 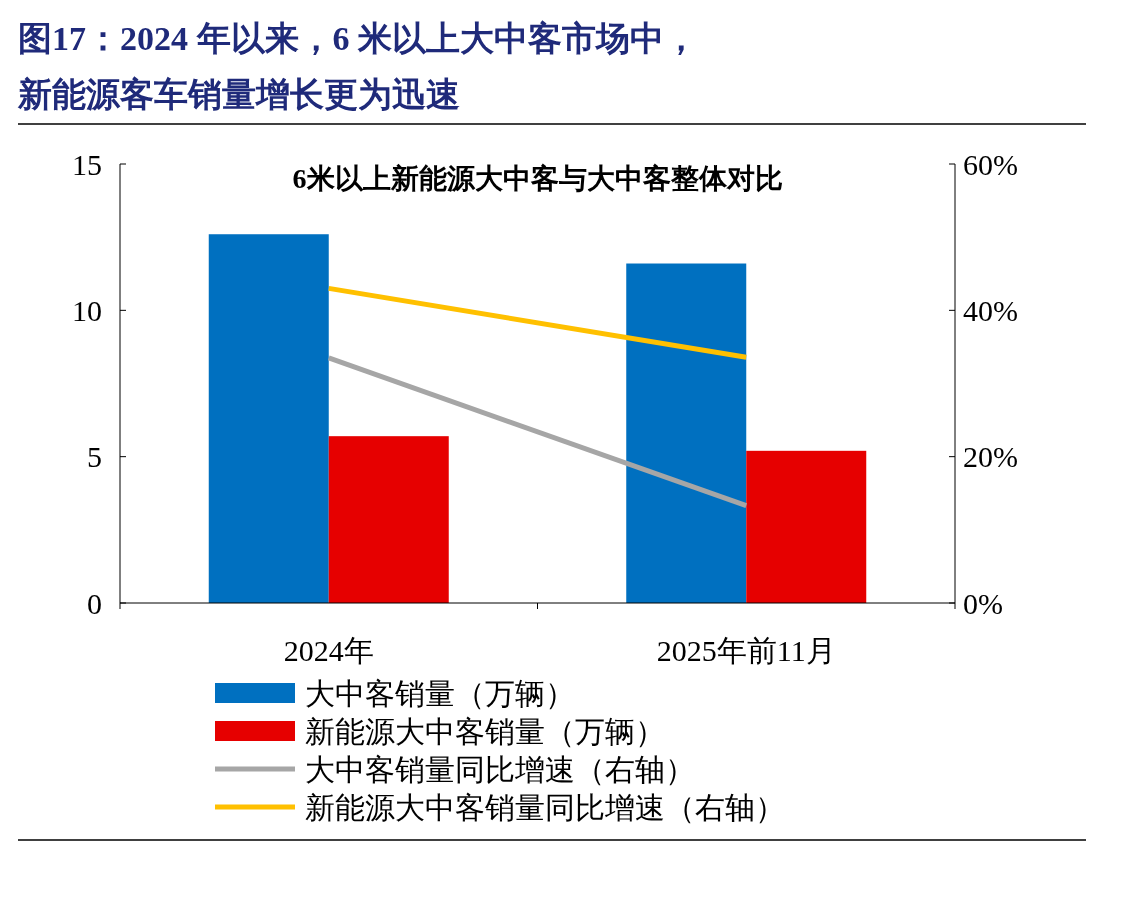 I want to click on x-tick-label: 2025年前11月, so click(x=746, y=650).